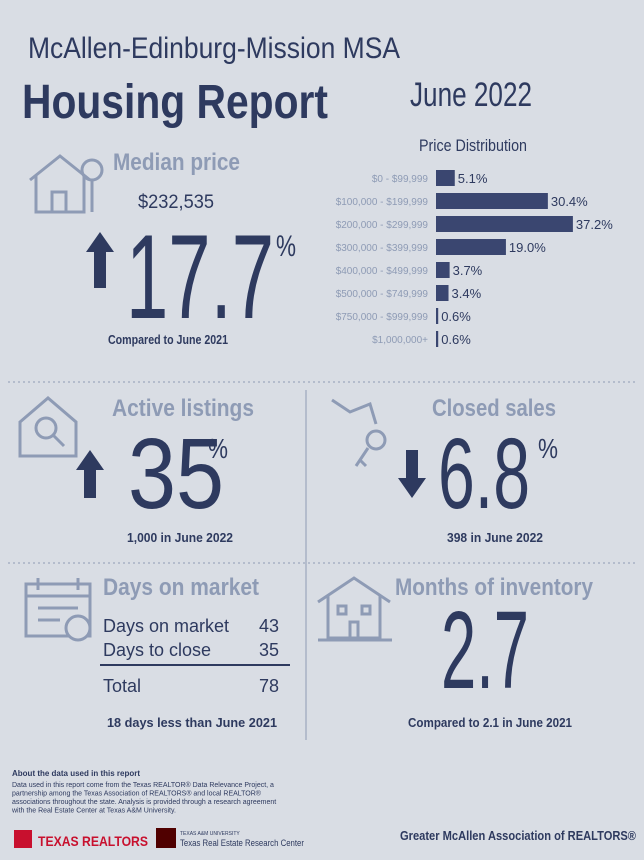 The image size is (644, 860). I want to click on row-value: 78, so click(269, 686).